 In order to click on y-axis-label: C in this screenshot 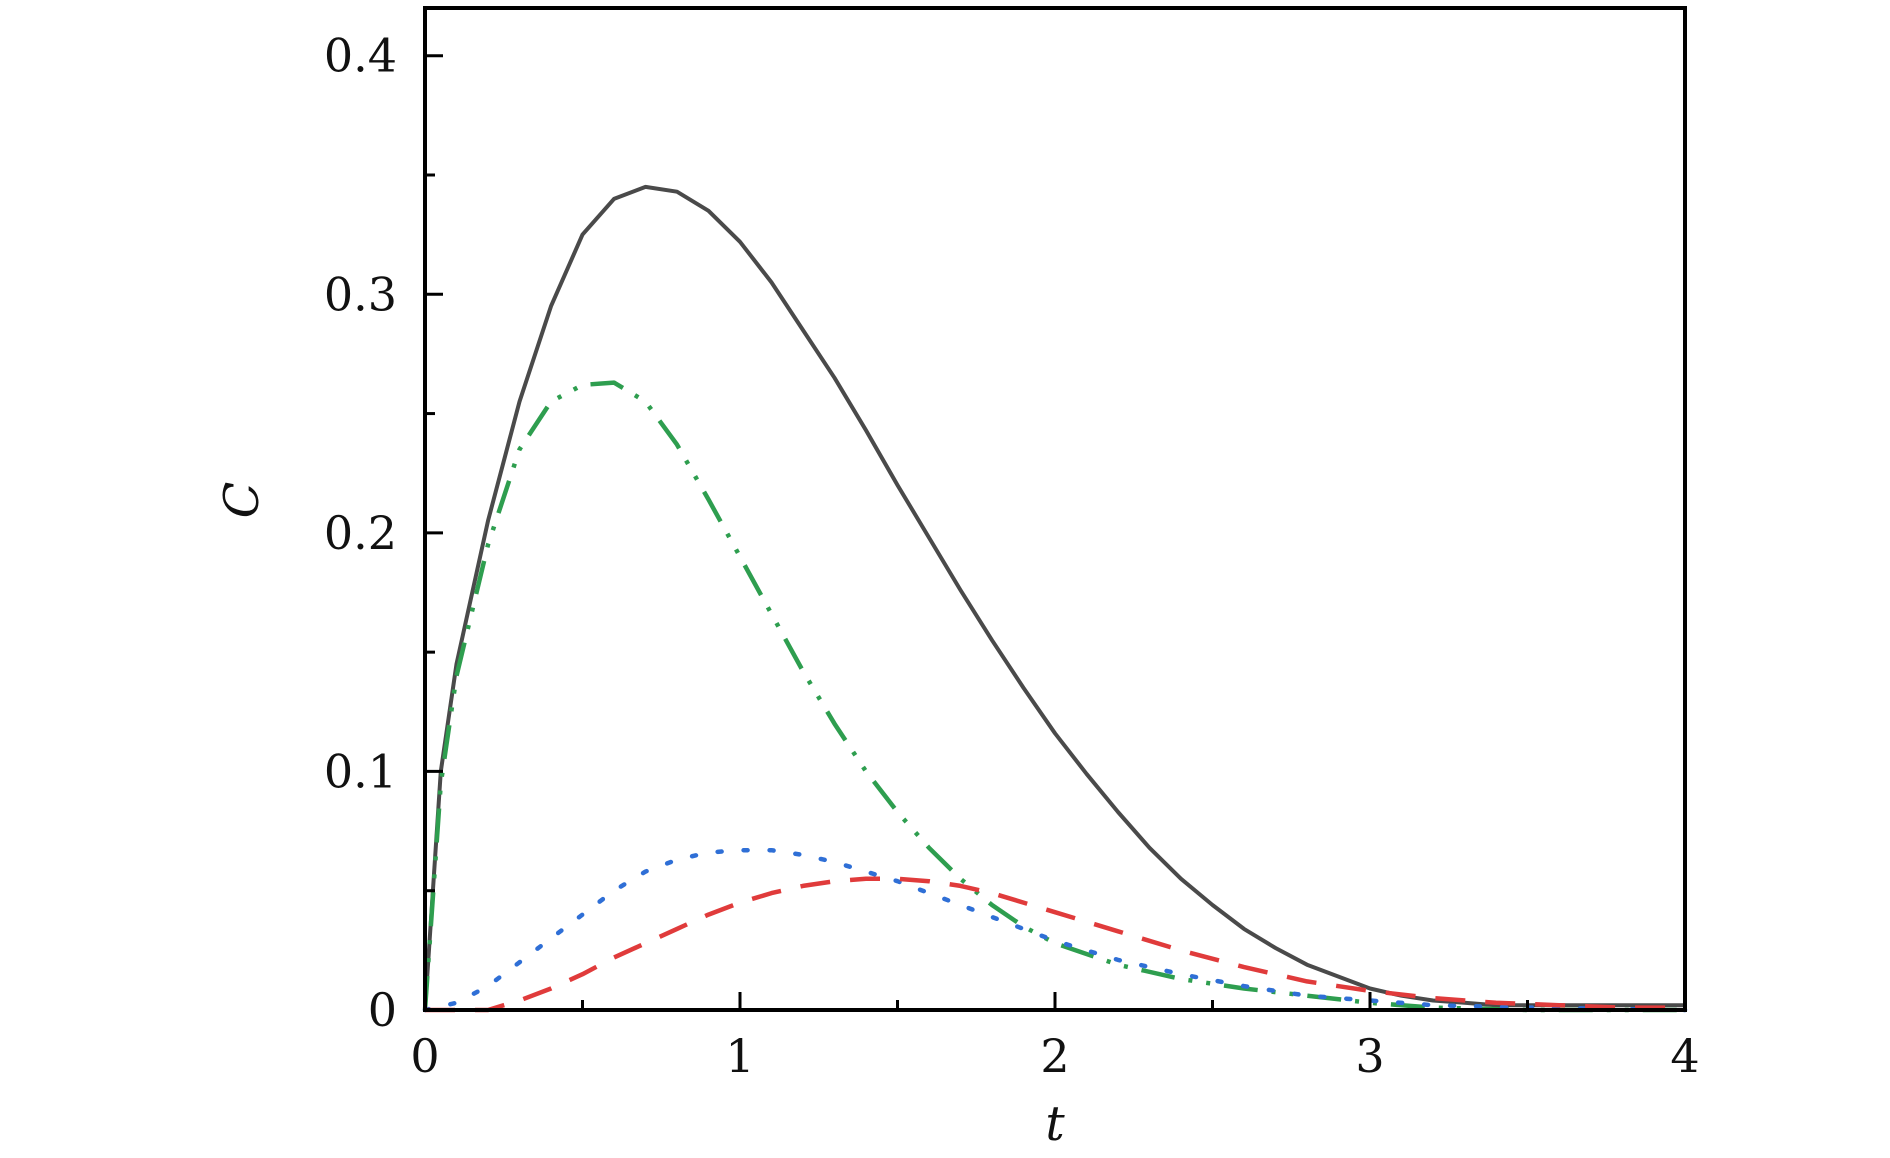, I will do `click(242, 500)`.